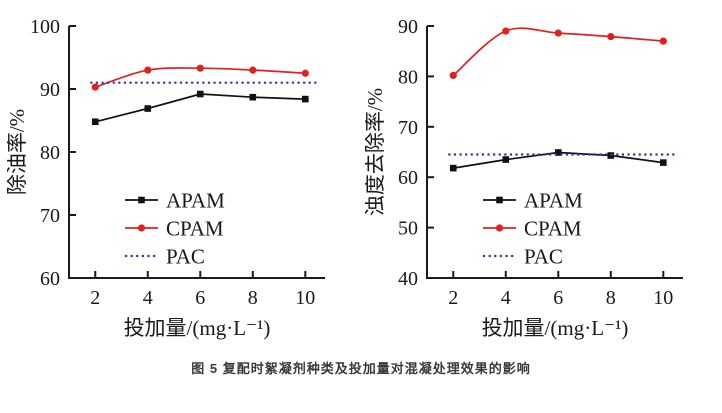 Image resolution: width=722 pixels, height=413 pixels. Describe the element at coordinates (361, 368) in the screenshot. I see `figure-caption: 图 5 复配时絮凝剂种类及投加量对混凝处理效果的影响` at that location.